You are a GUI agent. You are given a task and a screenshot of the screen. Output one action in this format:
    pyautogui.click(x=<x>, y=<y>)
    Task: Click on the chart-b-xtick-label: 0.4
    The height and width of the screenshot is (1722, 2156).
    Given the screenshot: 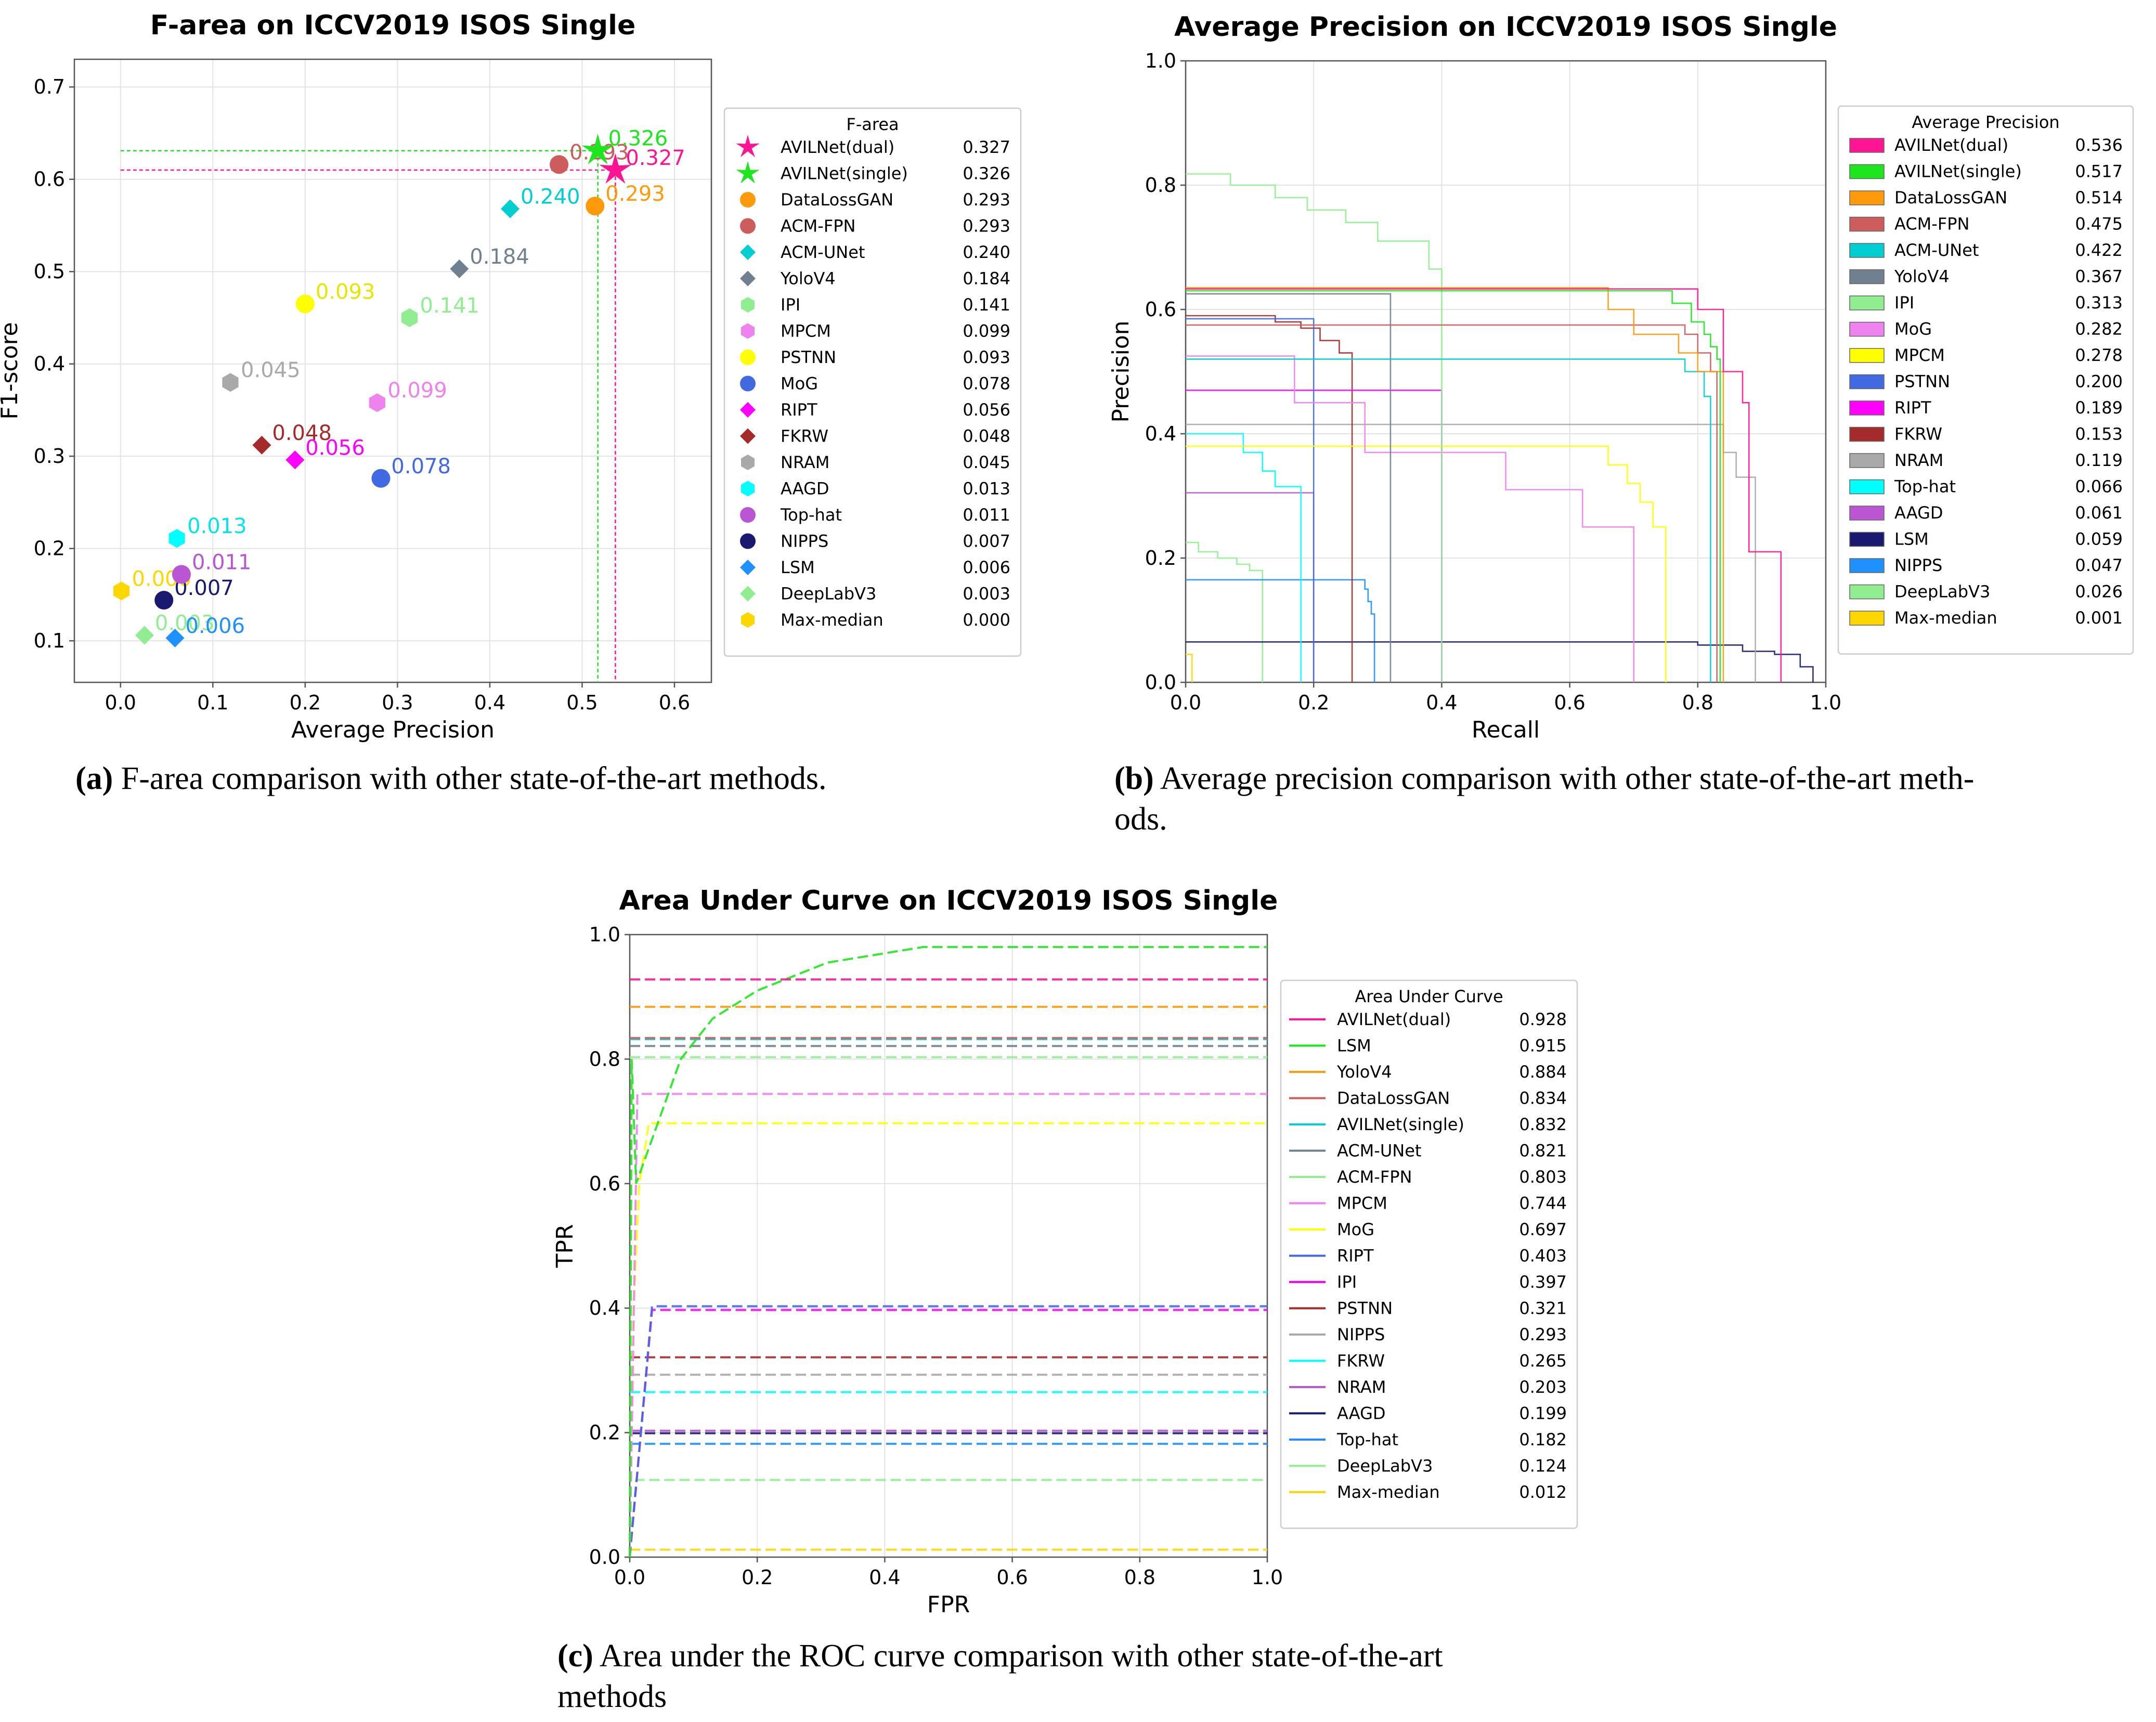 What is the action you would take?
    pyautogui.click(x=1441, y=702)
    